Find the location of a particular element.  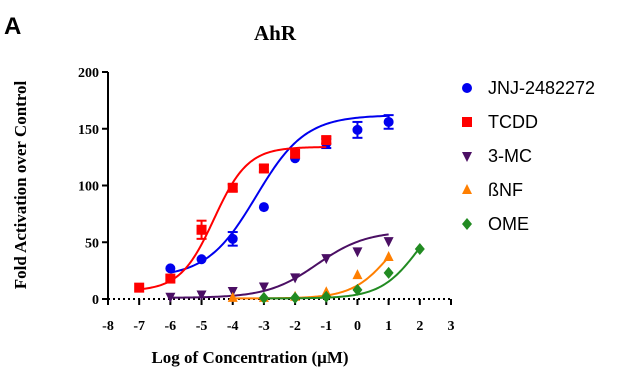

x-tick-label: -6 is located at coordinates (171, 326).